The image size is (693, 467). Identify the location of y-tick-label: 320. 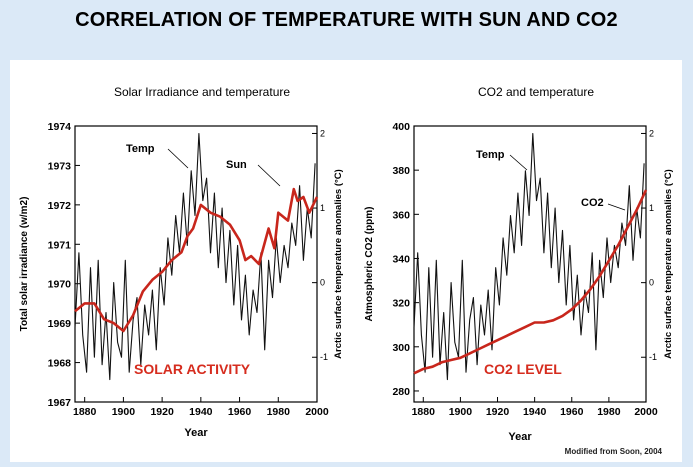
(401, 304).